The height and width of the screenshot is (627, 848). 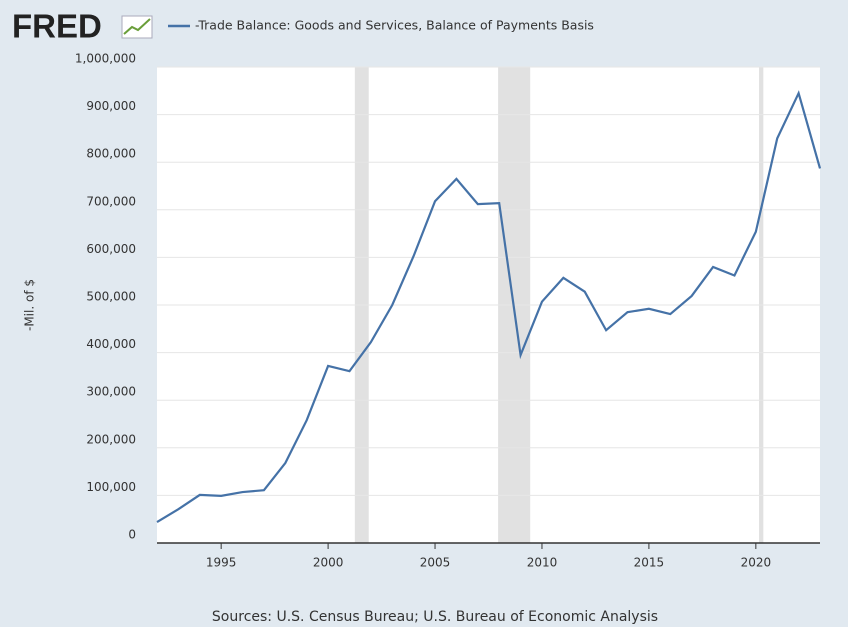 What do you see at coordinates (756, 563) in the screenshot?
I see `x-tick-label: 2020` at bounding box center [756, 563].